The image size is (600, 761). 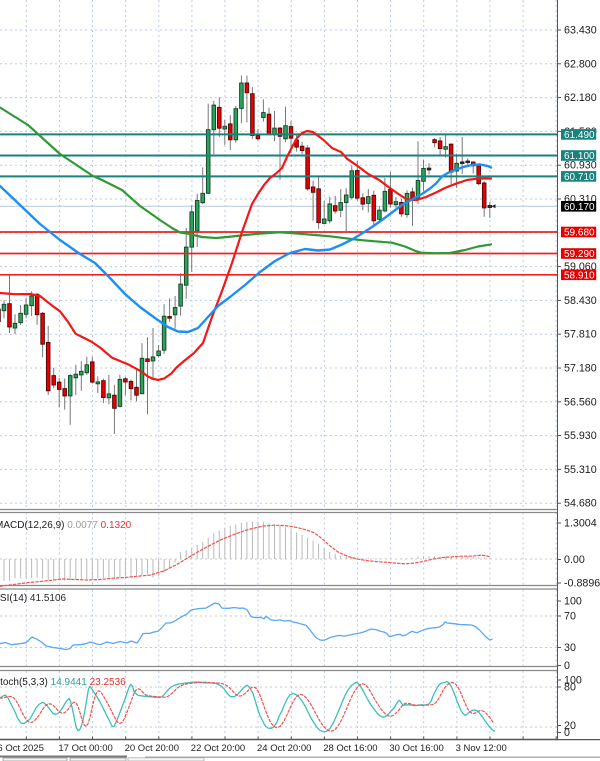 I want to click on svg-text: 61.100, so click(x=579, y=156).